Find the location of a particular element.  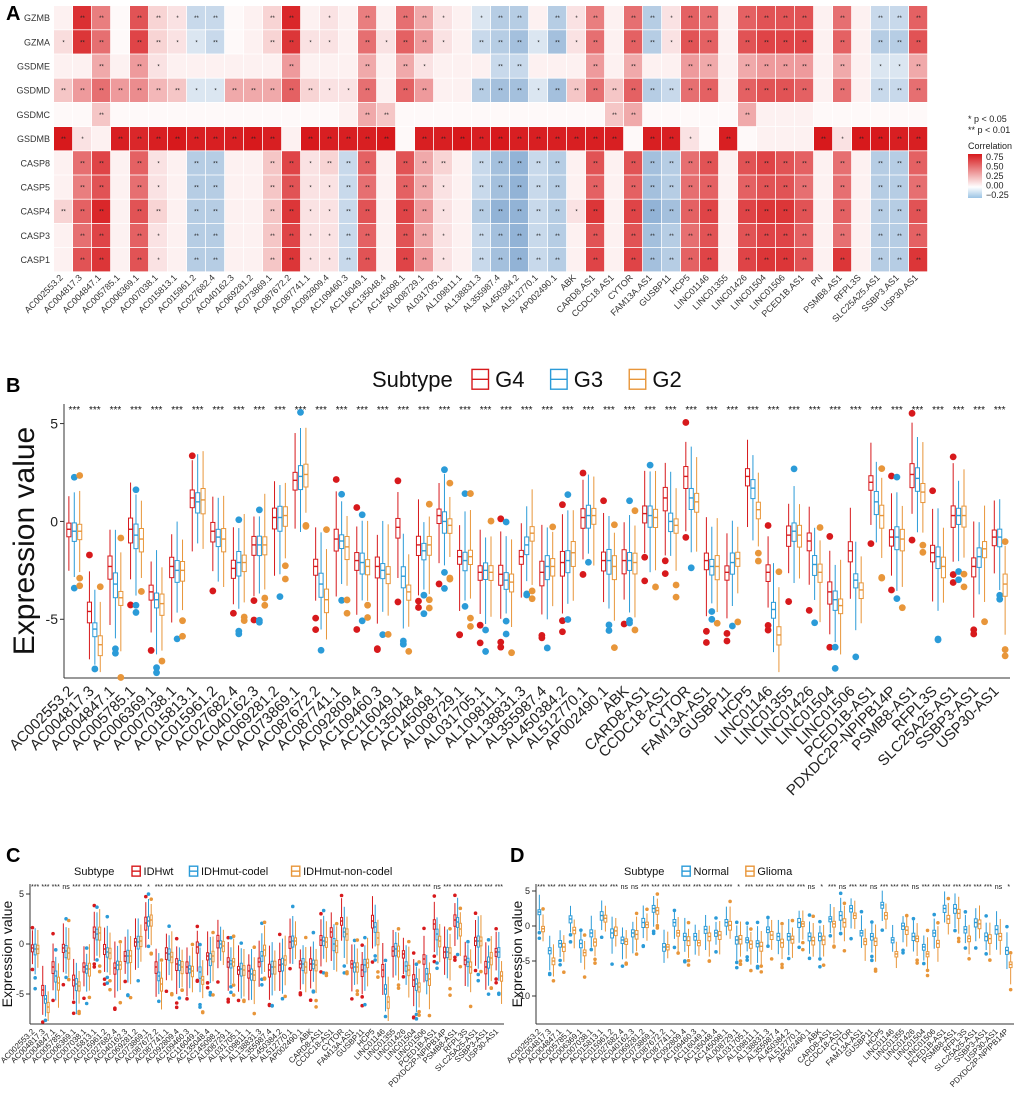

legend-title: Subtype is located at coordinates (94, 872).